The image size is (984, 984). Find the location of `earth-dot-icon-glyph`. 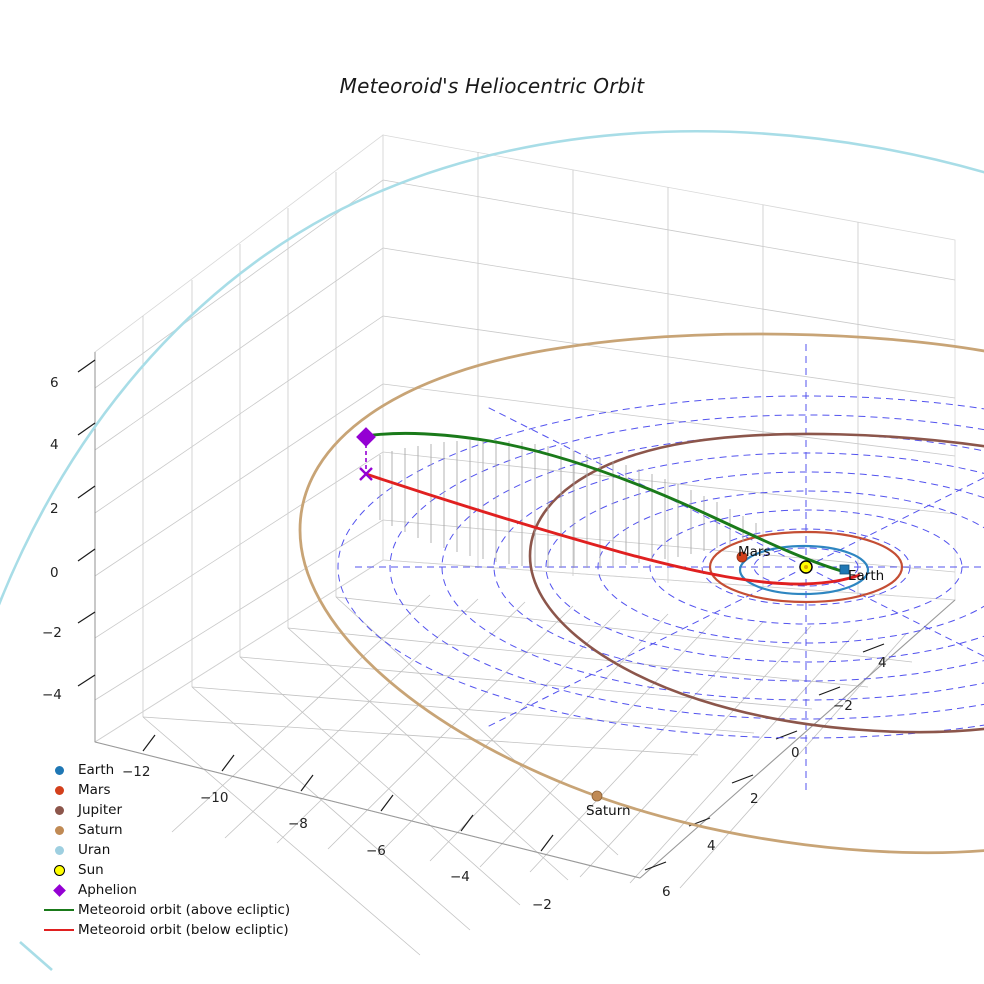

earth-dot-icon-glyph is located at coordinates (59, 770).